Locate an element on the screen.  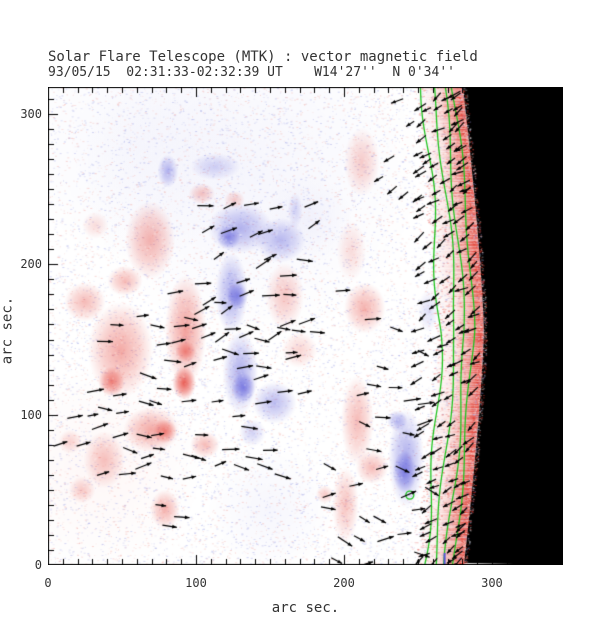
x-tick-label: 0 is located at coordinates (48, 583).